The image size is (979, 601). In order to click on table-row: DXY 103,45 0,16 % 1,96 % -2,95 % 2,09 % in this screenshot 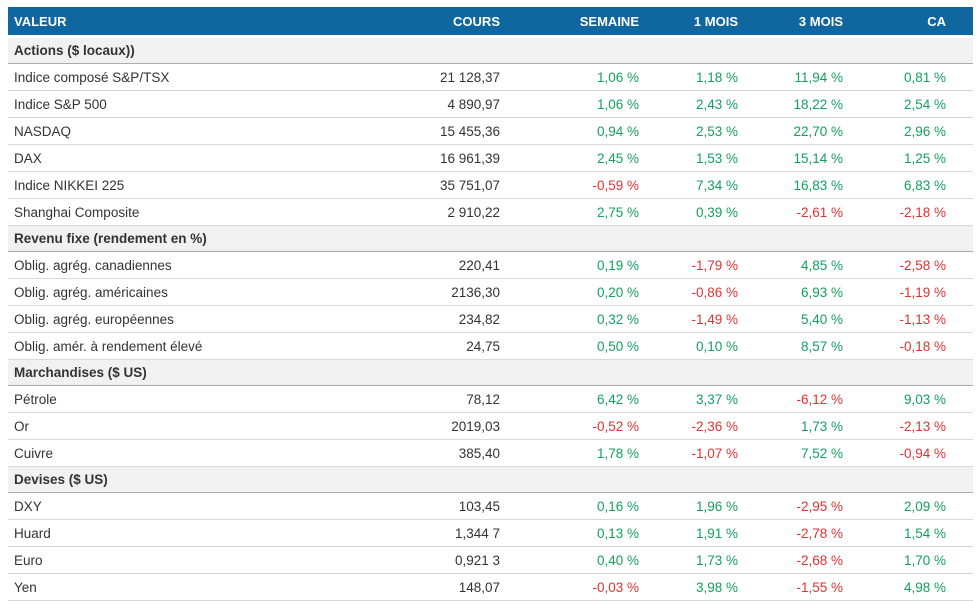, I will do `click(490, 506)`.